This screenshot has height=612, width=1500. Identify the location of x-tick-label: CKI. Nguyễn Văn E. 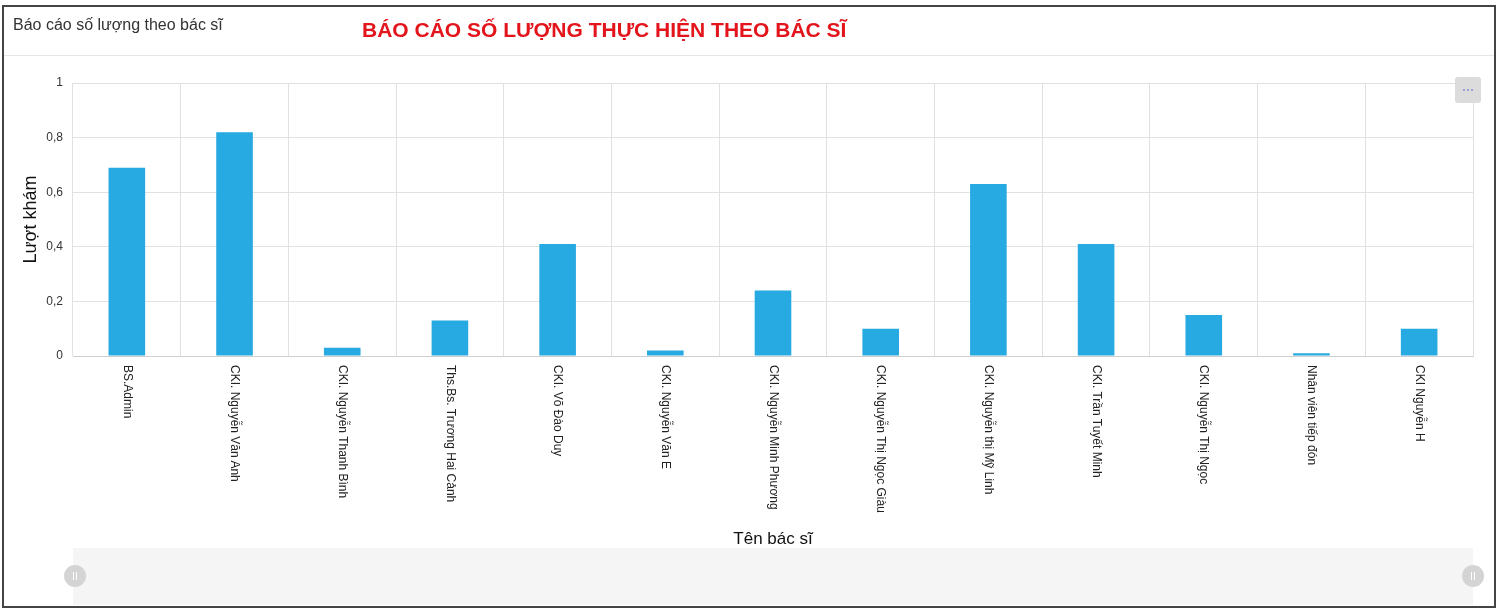
(666, 417).